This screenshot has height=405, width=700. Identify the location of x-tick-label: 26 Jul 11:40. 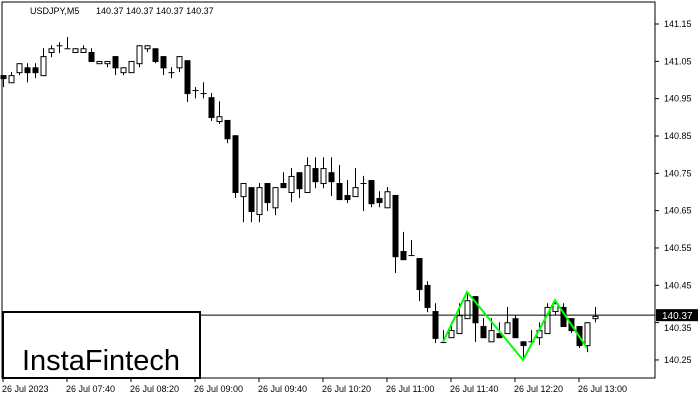
(474, 389).